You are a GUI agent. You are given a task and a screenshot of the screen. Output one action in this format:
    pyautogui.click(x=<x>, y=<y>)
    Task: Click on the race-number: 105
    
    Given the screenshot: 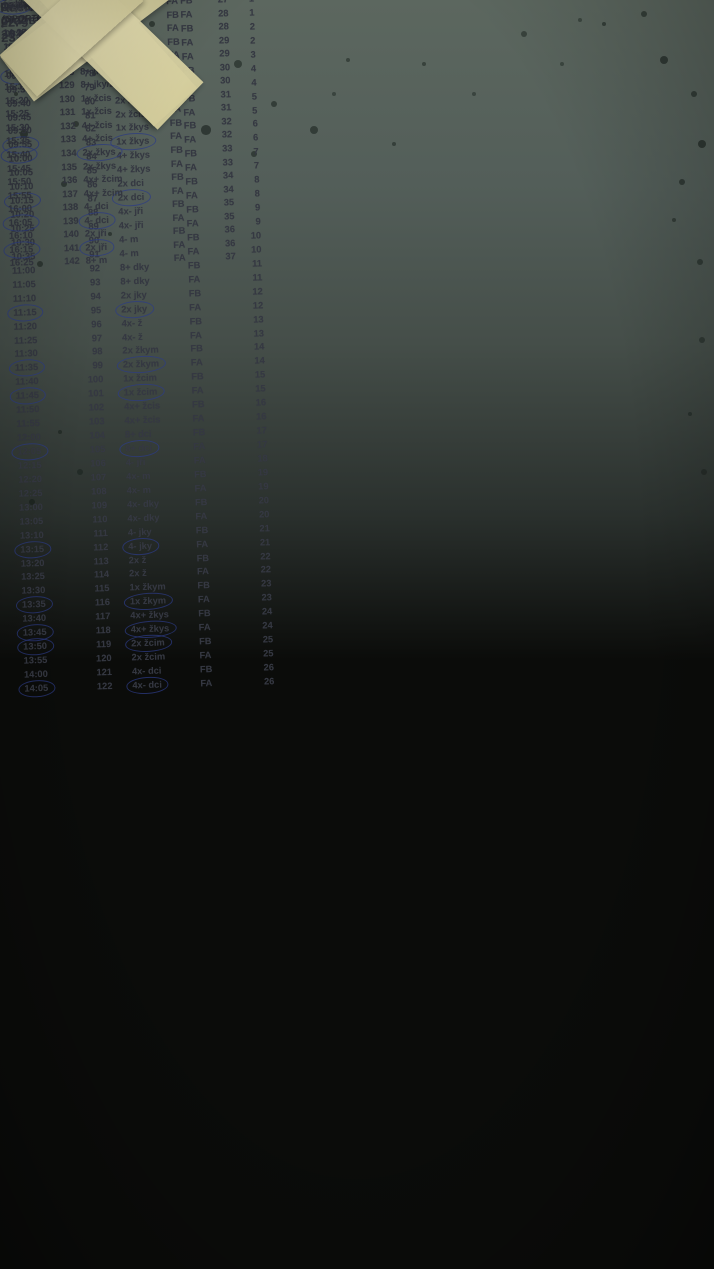 What is the action you would take?
    pyautogui.click(x=97, y=449)
    